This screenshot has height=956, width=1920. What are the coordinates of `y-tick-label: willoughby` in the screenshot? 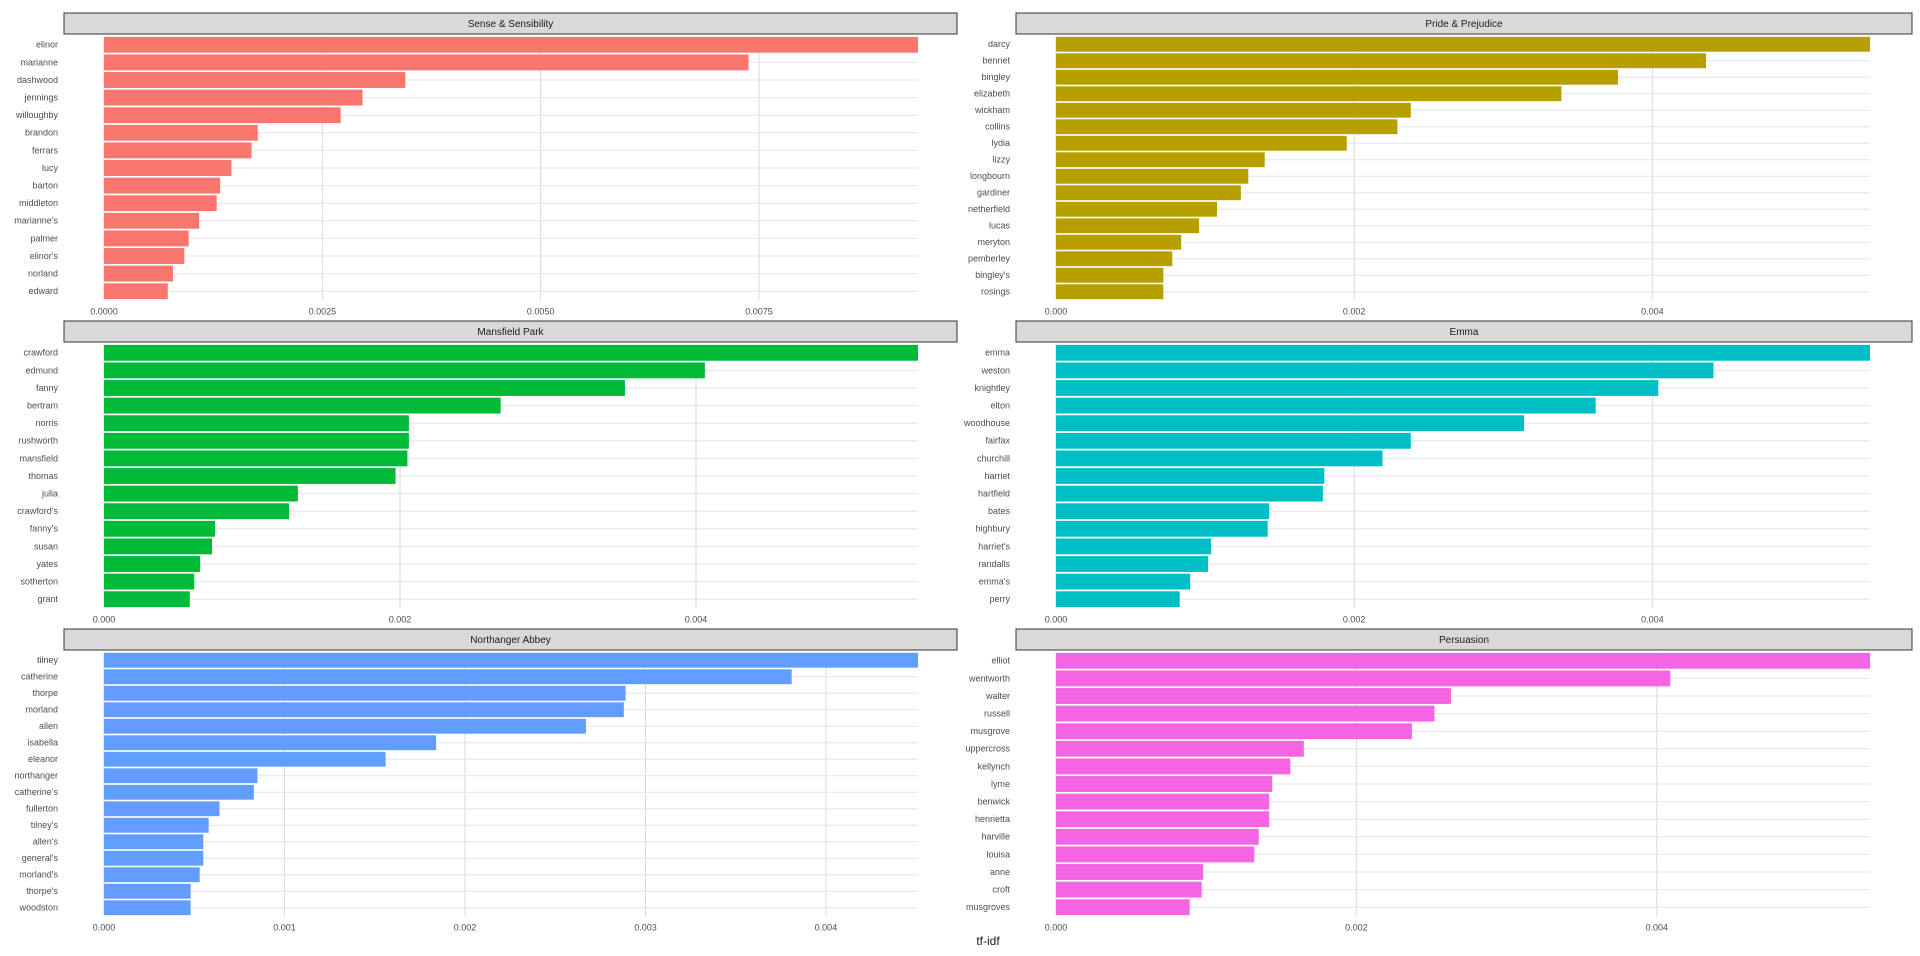 It's located at (37, 115).